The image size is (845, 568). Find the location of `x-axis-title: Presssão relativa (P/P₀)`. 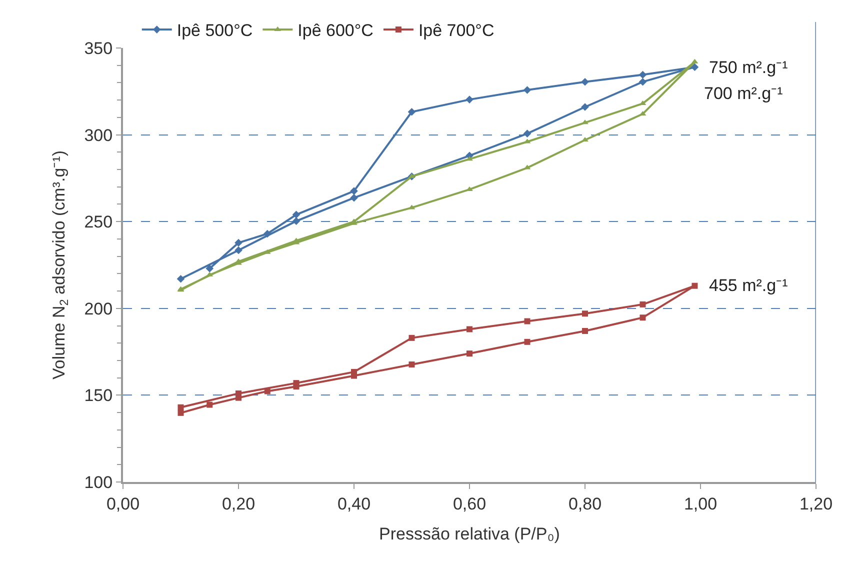

x-axis-title: Presssão relativa (P/P₀) is located at coordinates (469, 534).